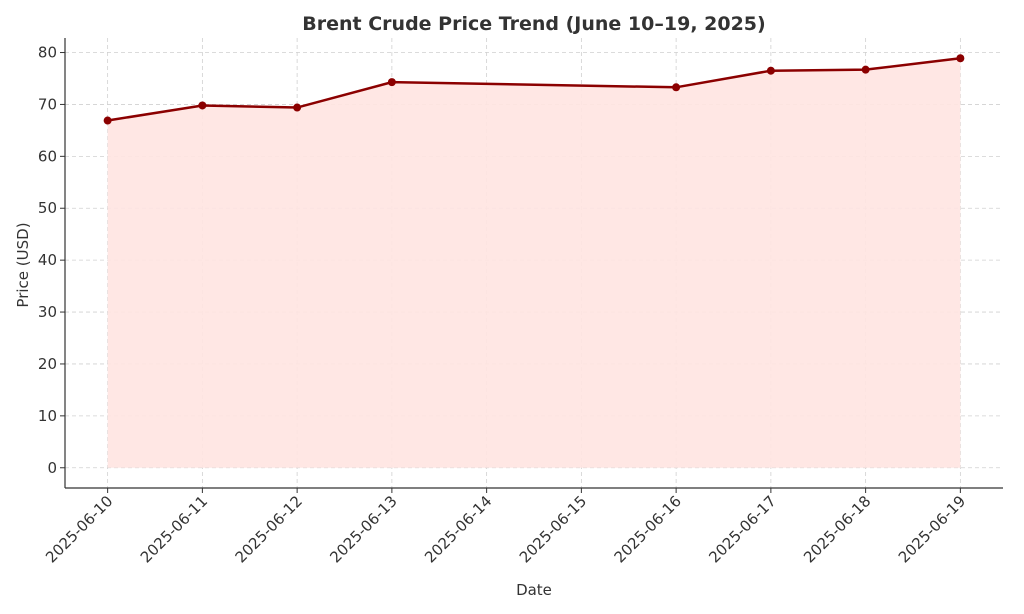 This screenshot has height=614, width=1024. I want to click on x-tick-label: 2025-06-15, so click(553, 529).